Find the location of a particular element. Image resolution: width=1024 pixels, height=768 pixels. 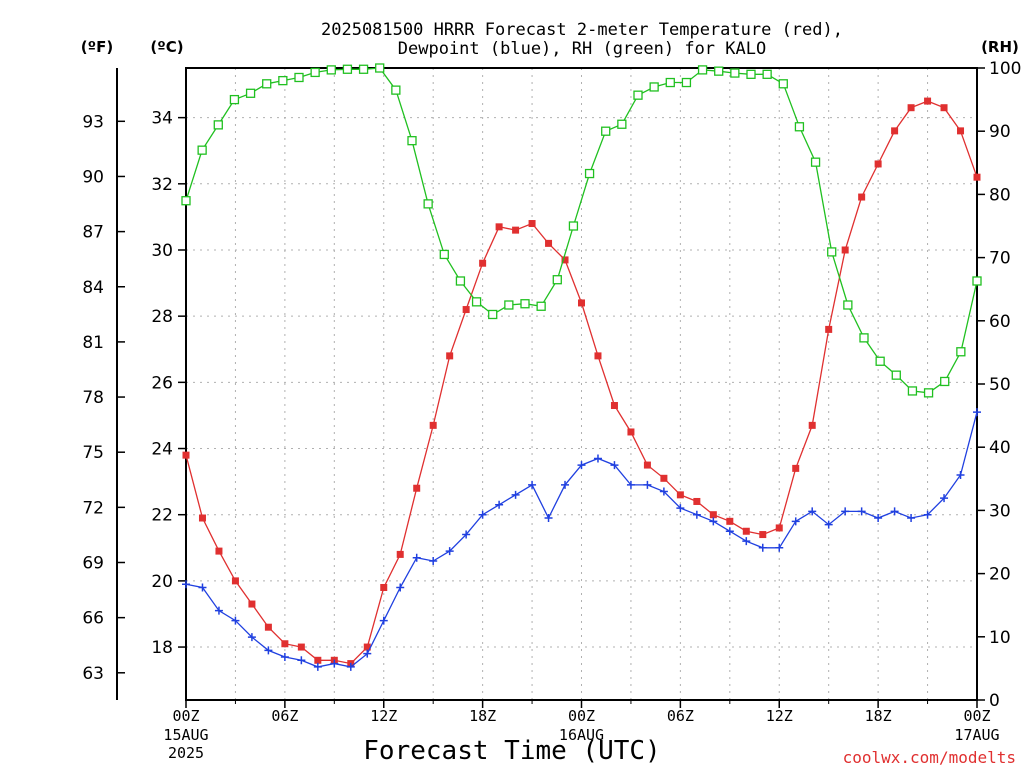

x-date-label: 17AUG is located at coordinates (976, 735).